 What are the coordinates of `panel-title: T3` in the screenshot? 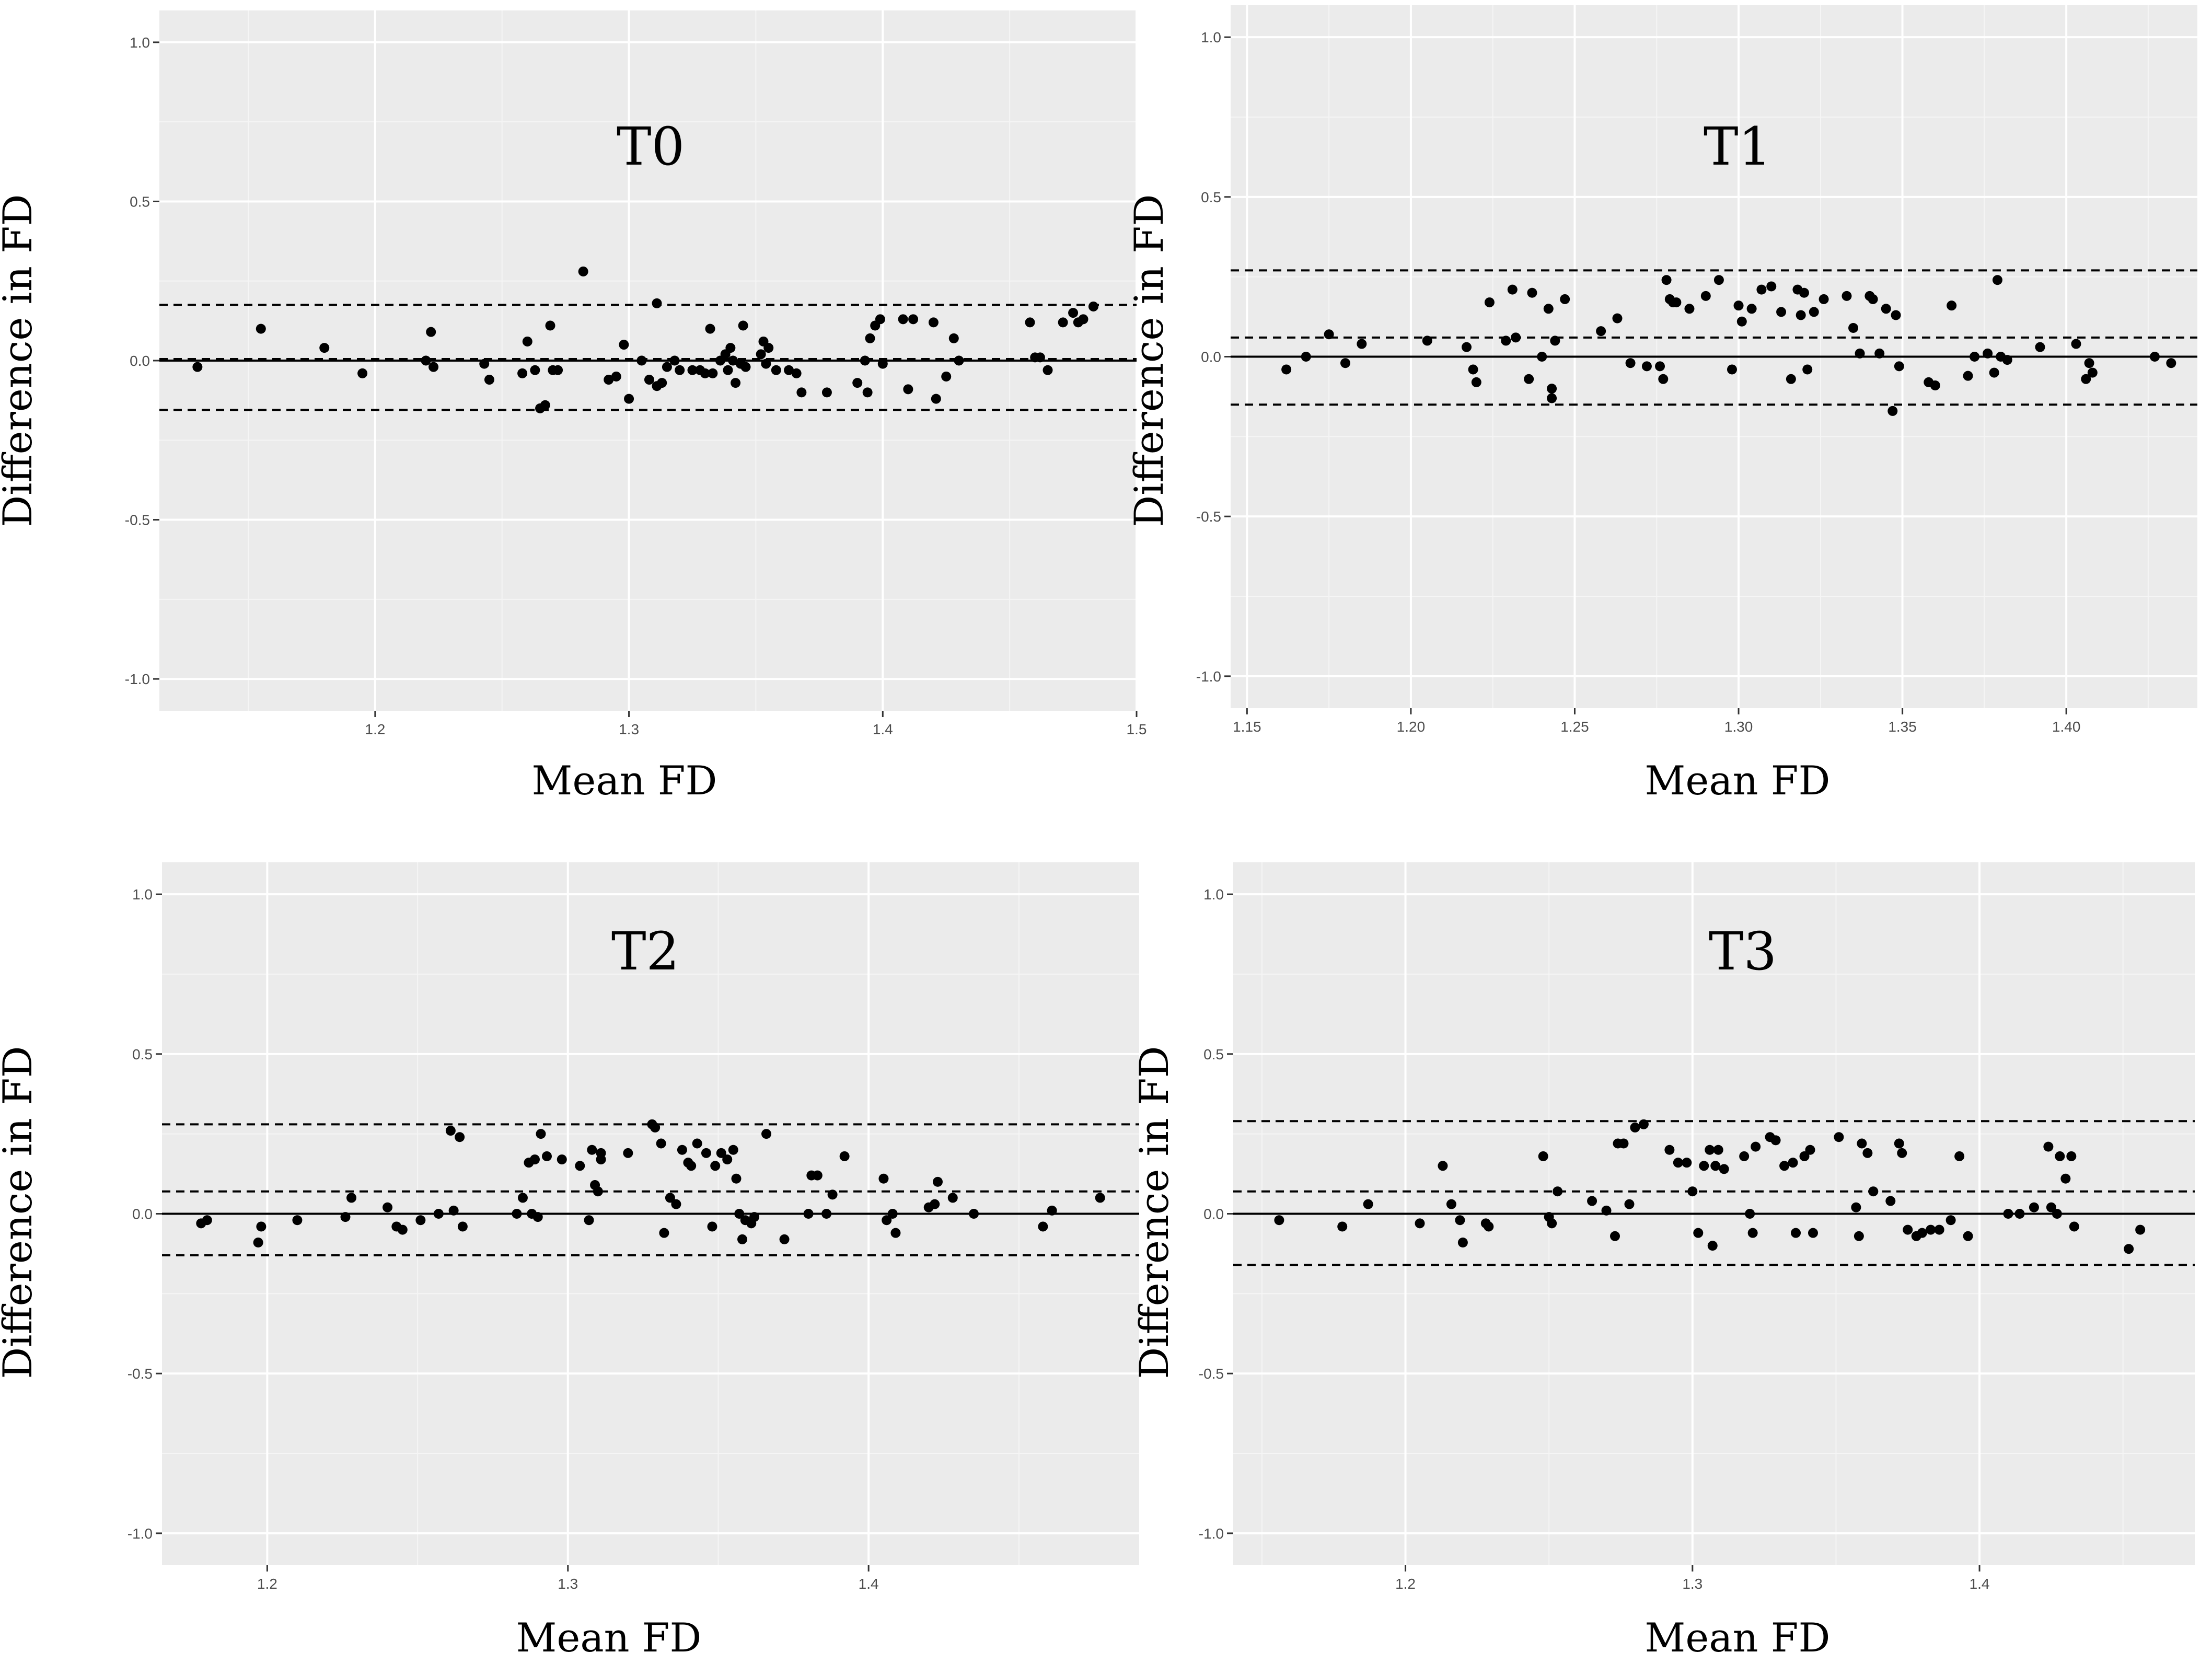 It's located at (1743, 952).